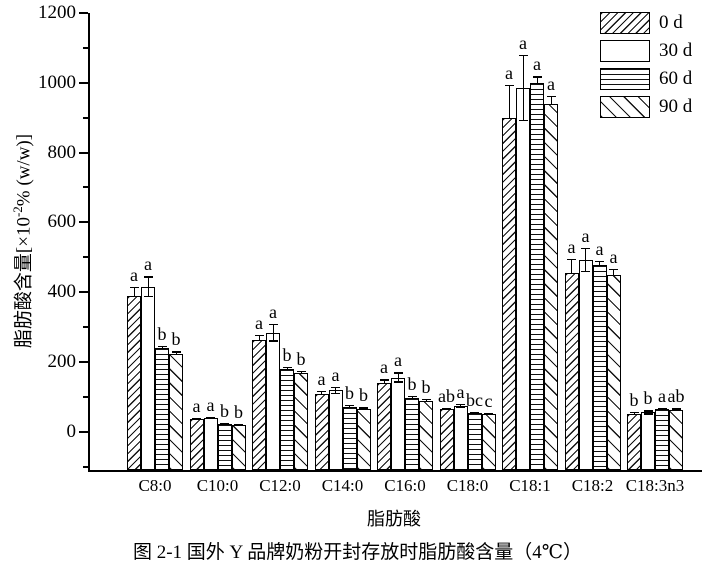  Describe the element at coordinates (62, 152) in the screenshot. I see `y-tick-label: 800` at that location.